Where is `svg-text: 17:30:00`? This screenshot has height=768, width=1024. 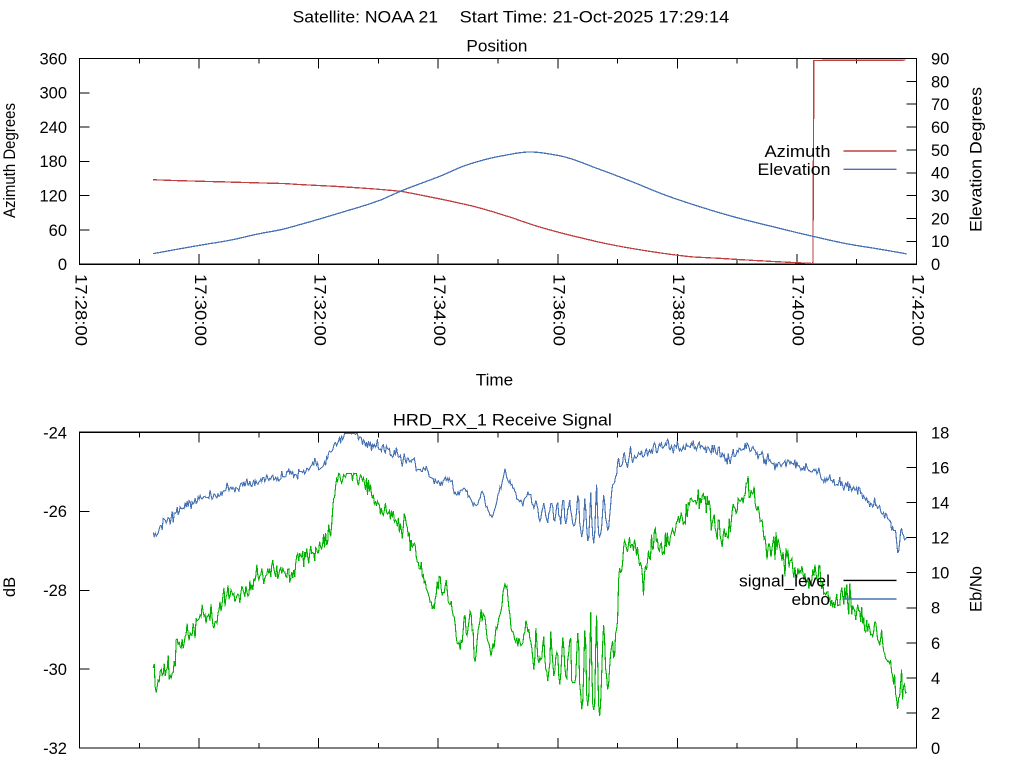
svg-text: 17:30:00 is located at coordinates (200, 310).